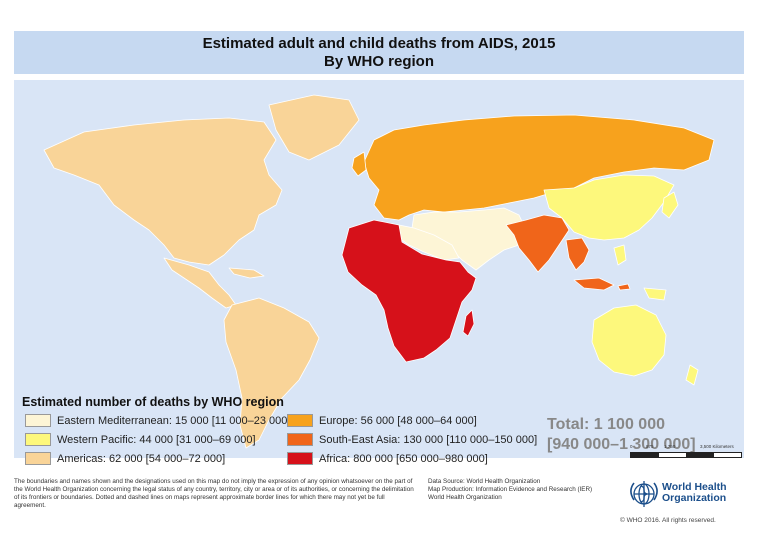  Describe the element at coordinates (655, 294) in the screenshot. I see `region-western-pacific-png` at that location.